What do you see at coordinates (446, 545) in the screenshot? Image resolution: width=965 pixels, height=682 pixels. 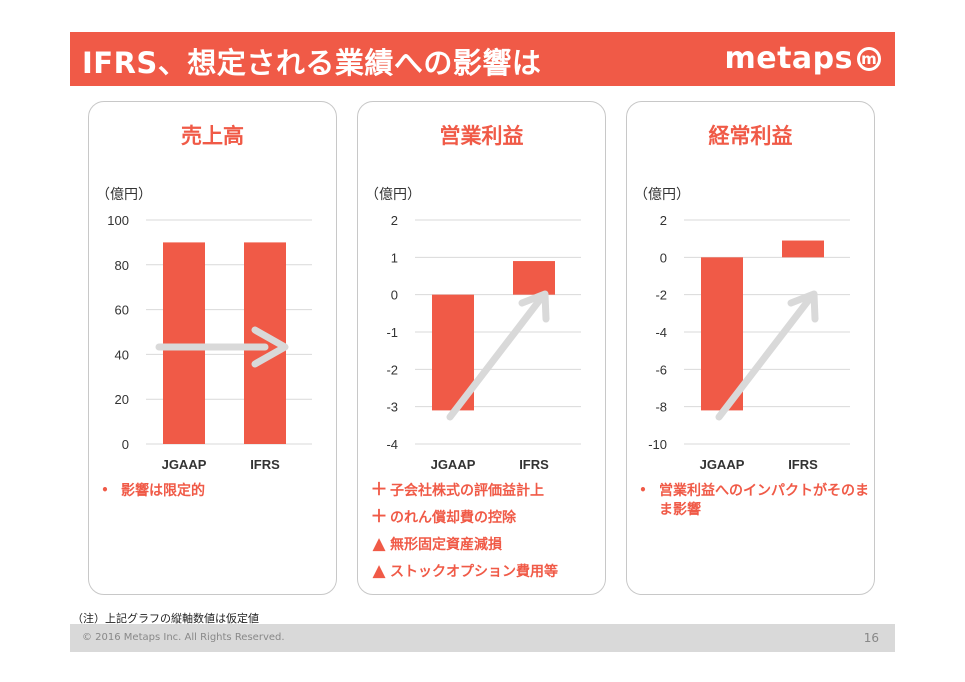 I see `bullet-text: 無形固定資産減損` at bounding box center [446, 545].